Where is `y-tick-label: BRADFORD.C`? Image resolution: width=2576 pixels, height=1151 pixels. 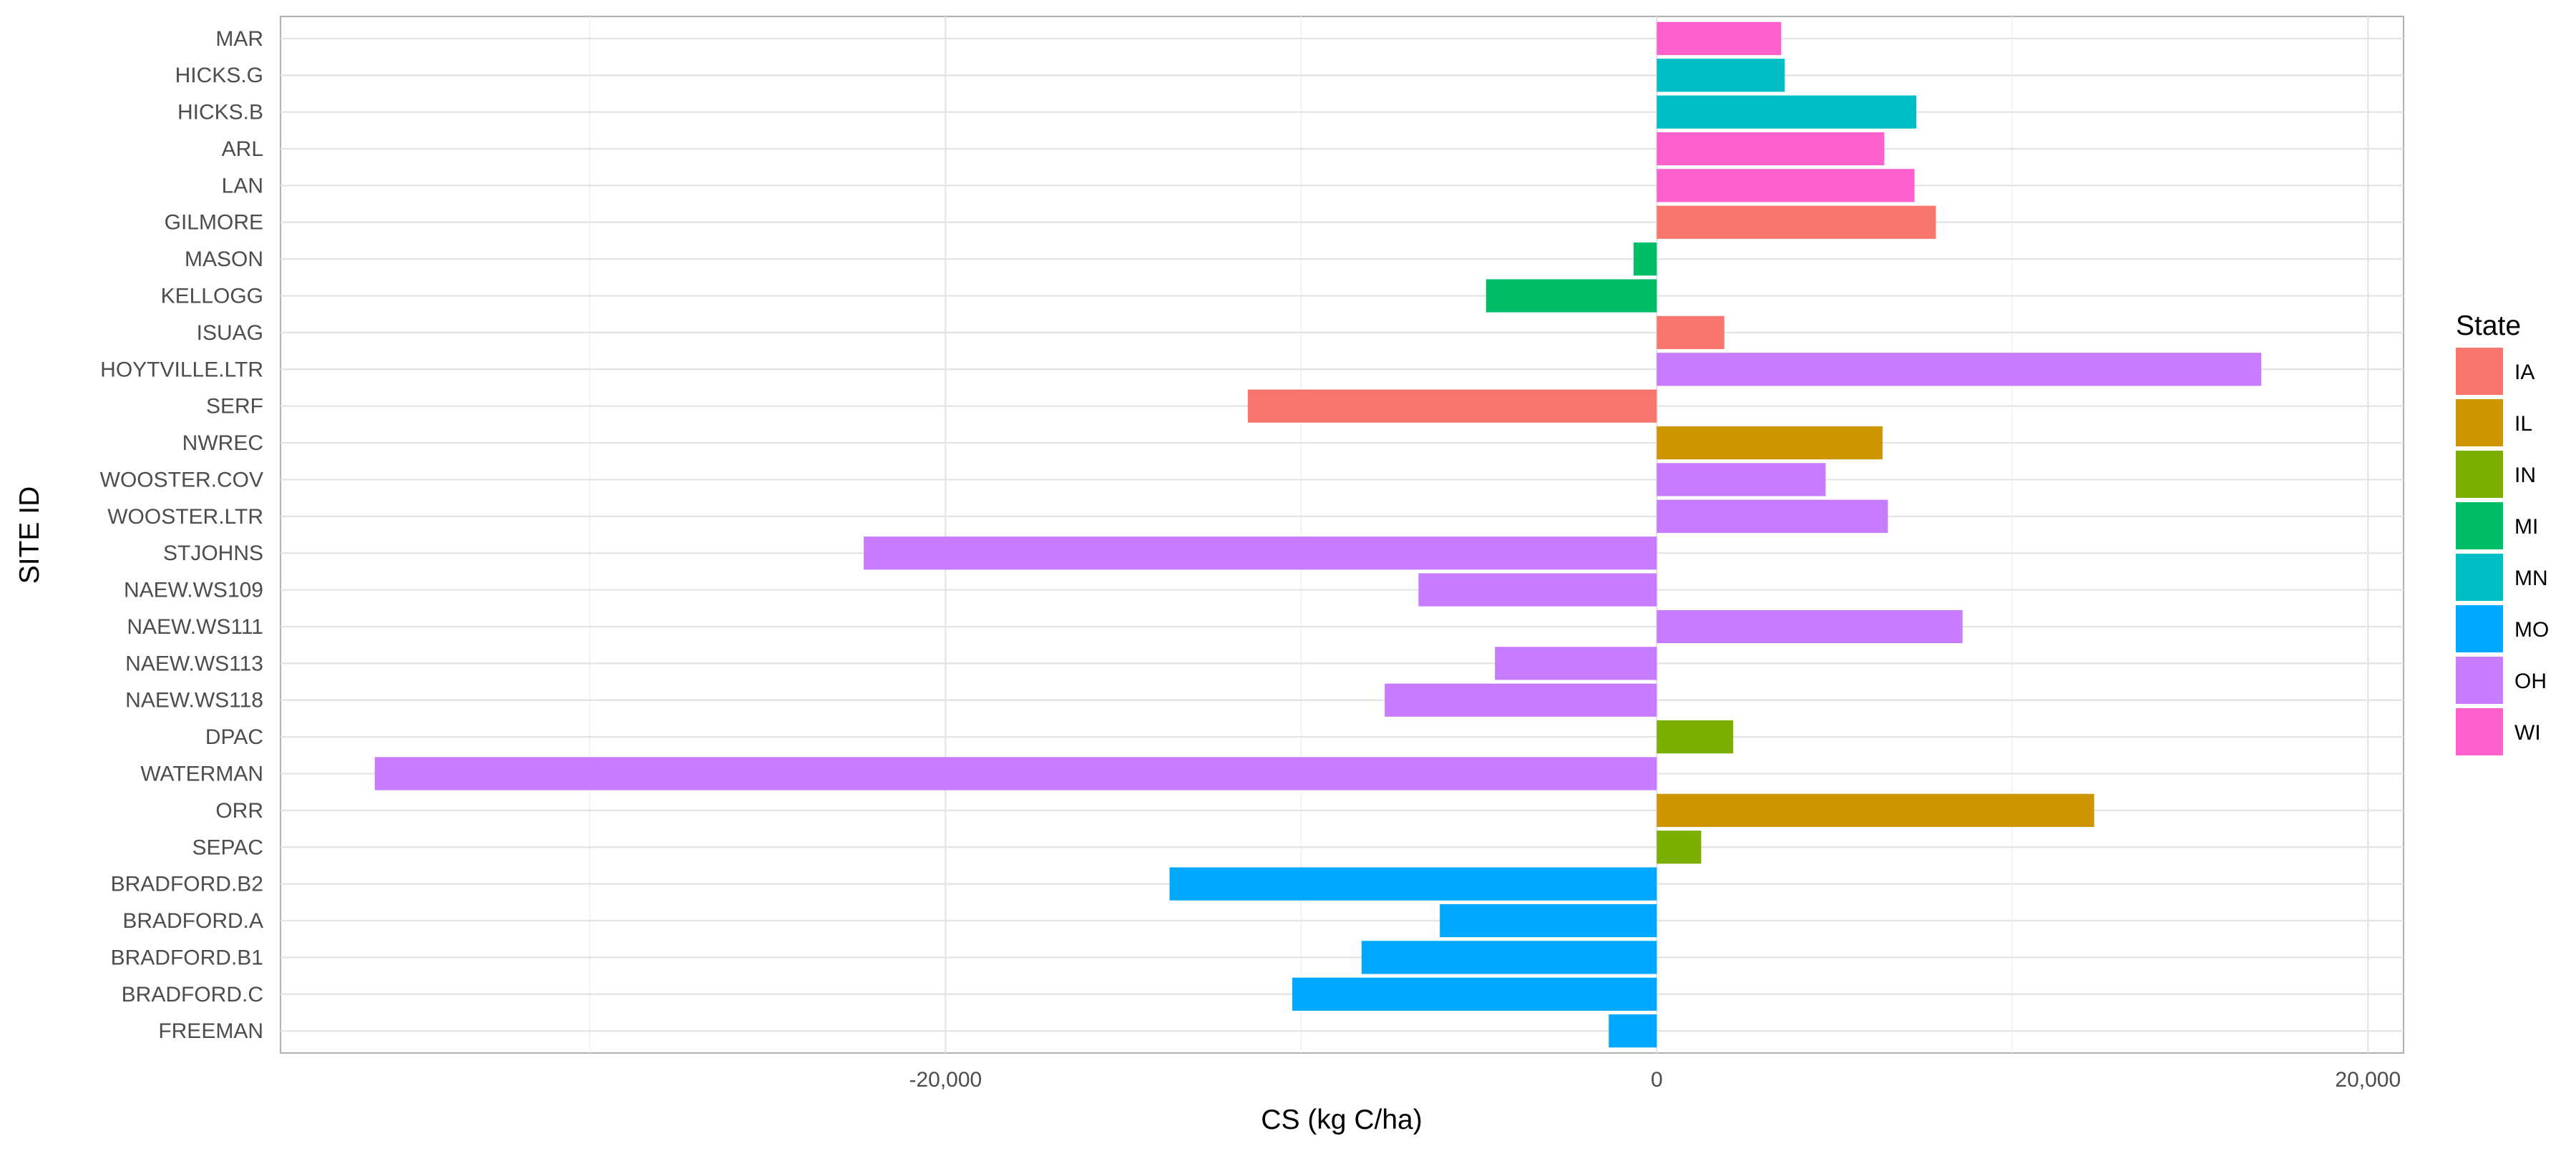 y-tick-label: BRADFORD.C is located at coordinates (192, 994).